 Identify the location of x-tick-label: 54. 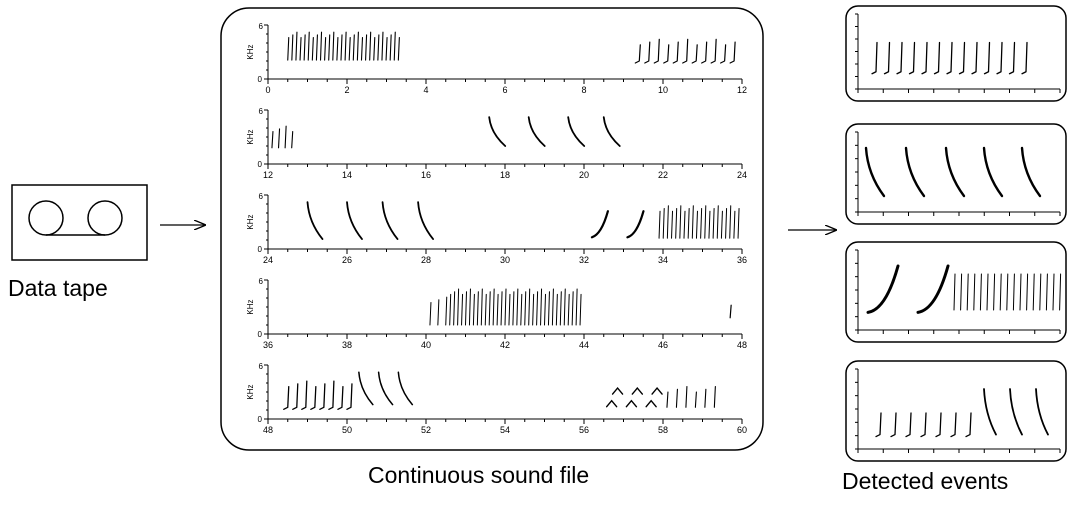
(505, 430).